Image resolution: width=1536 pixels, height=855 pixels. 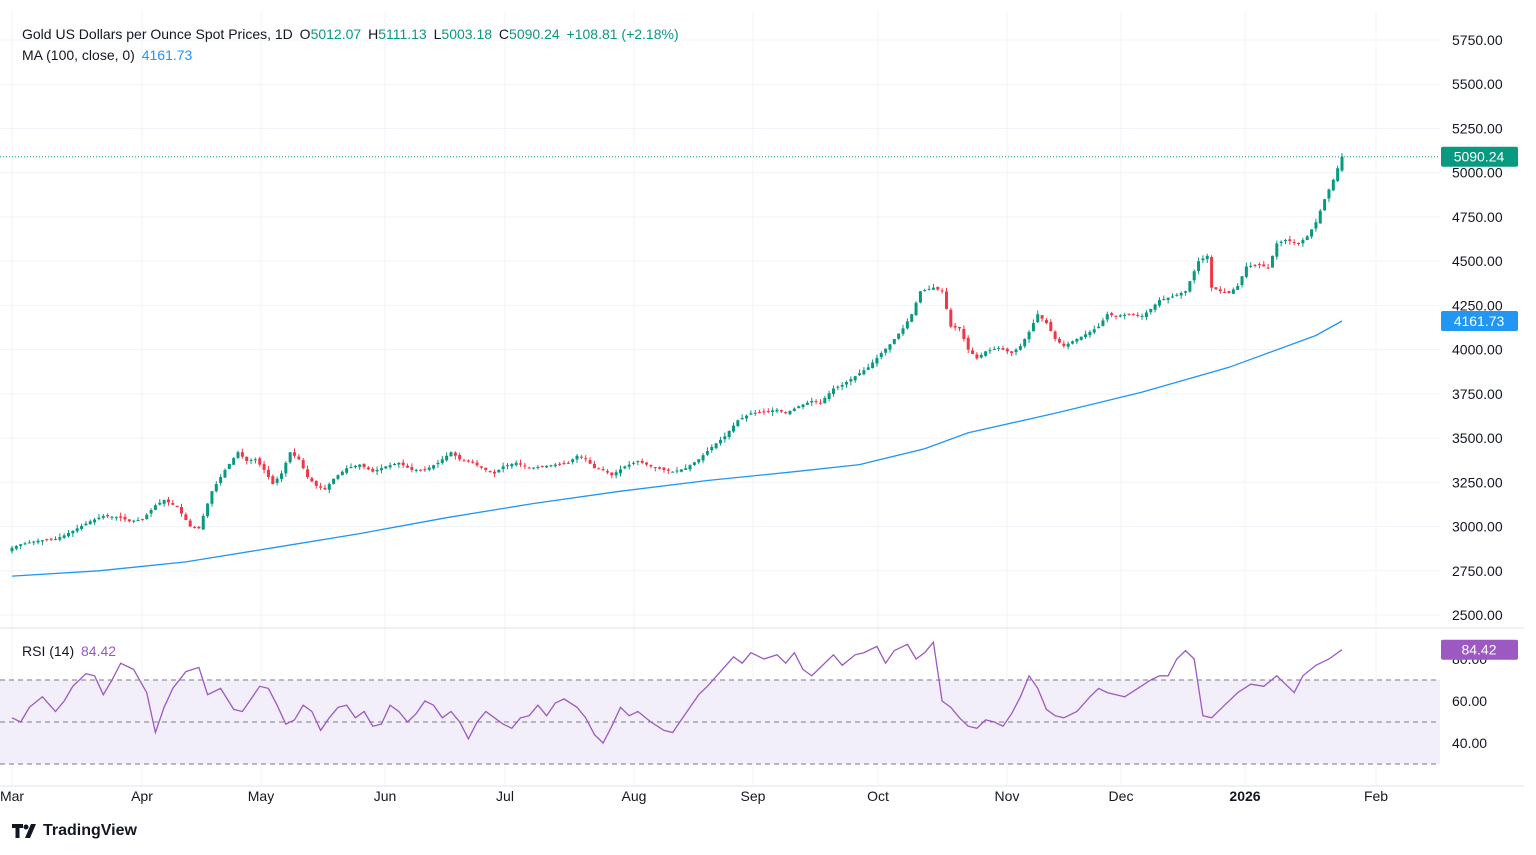 I want to click on rsi-tick-label: 60.00, so click(x=1469, y=701).